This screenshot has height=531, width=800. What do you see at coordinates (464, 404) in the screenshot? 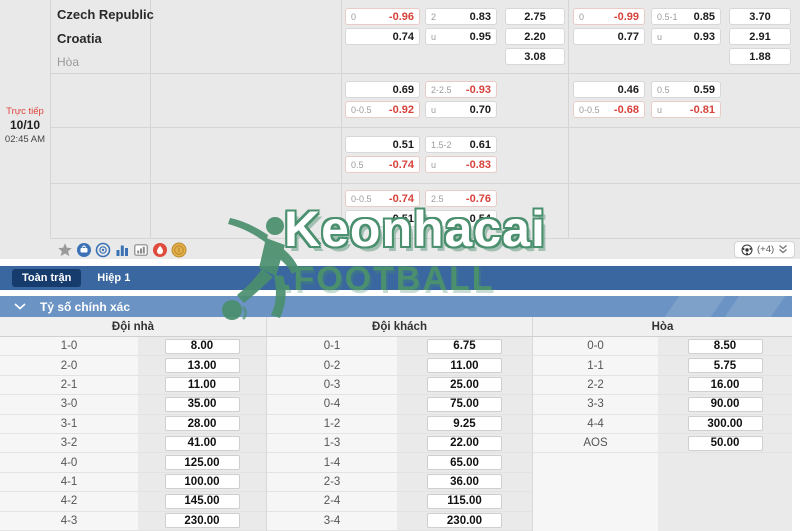
I see `score-odds-cell: 75.00` at bounding box center [464, 404].